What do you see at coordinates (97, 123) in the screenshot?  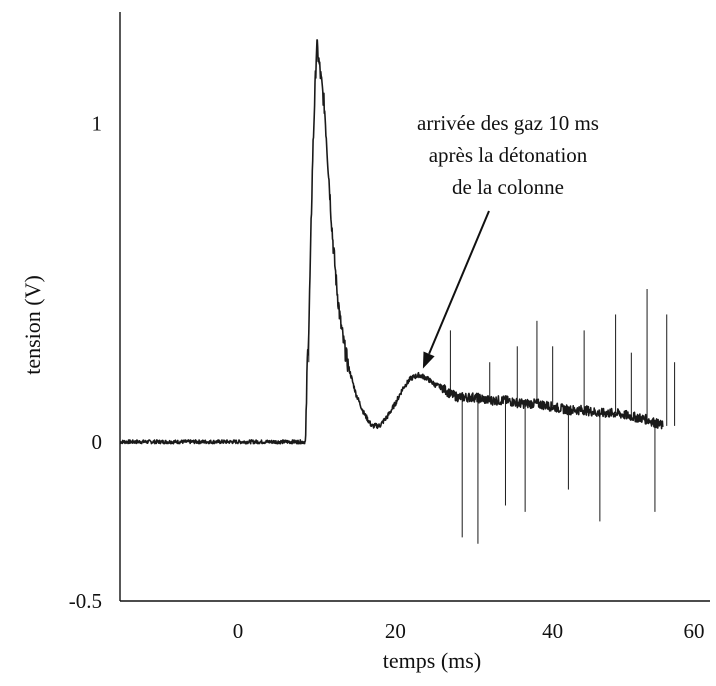 I see `y-tick-label: 1` at bounding box center [97, 123].